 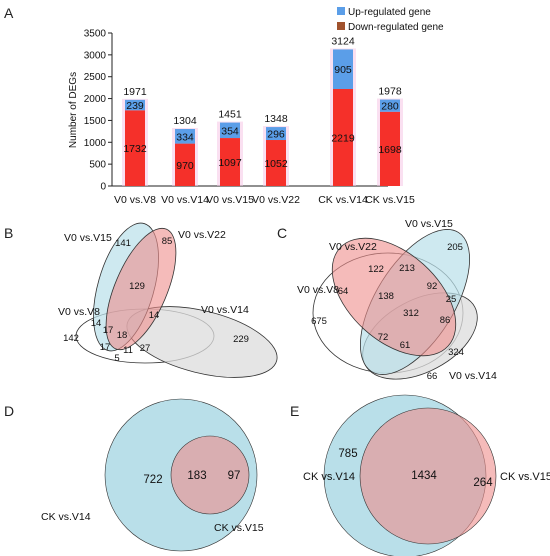 What do you see at coordinates (95, 34) in the screenshot?
I see `y-tick-label: 3500` at bounding box center [95, 34].